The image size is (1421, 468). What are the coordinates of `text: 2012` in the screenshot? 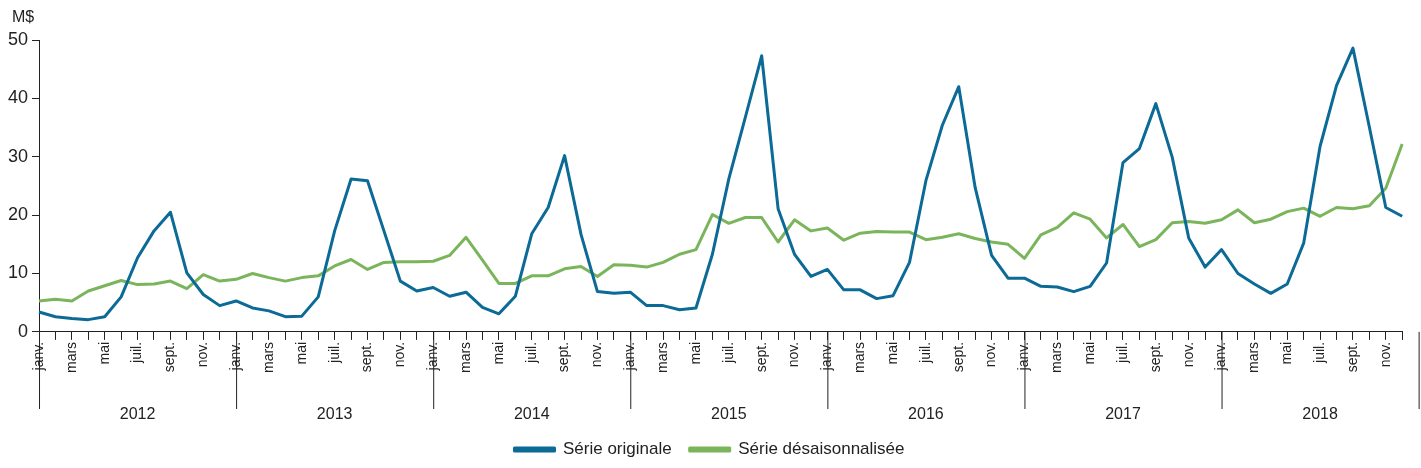 It's located at (137, 414).